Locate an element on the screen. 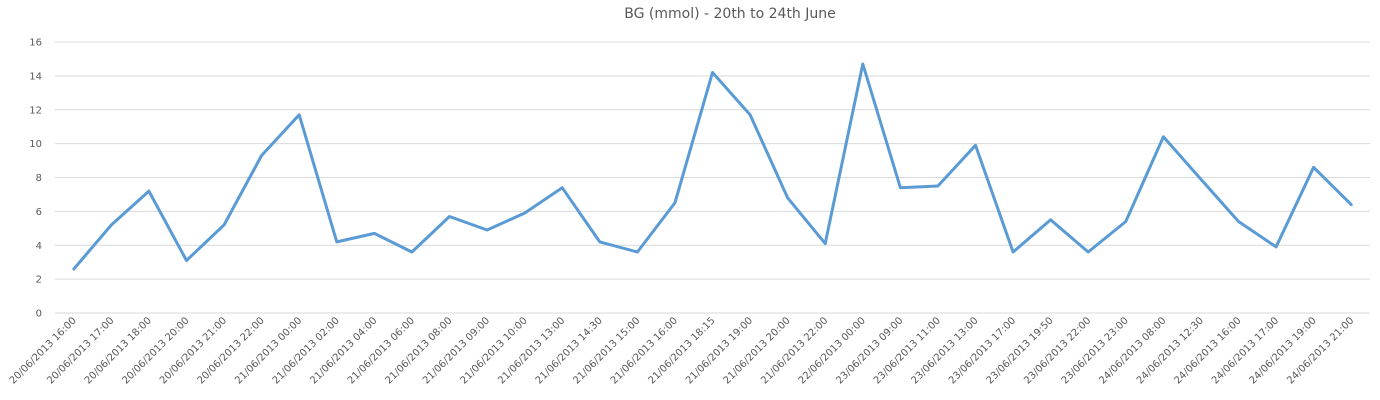 The image size is (1380, 400). x-tick-label: 20/06/2013 20:00 is located at coordinates (155, 350).